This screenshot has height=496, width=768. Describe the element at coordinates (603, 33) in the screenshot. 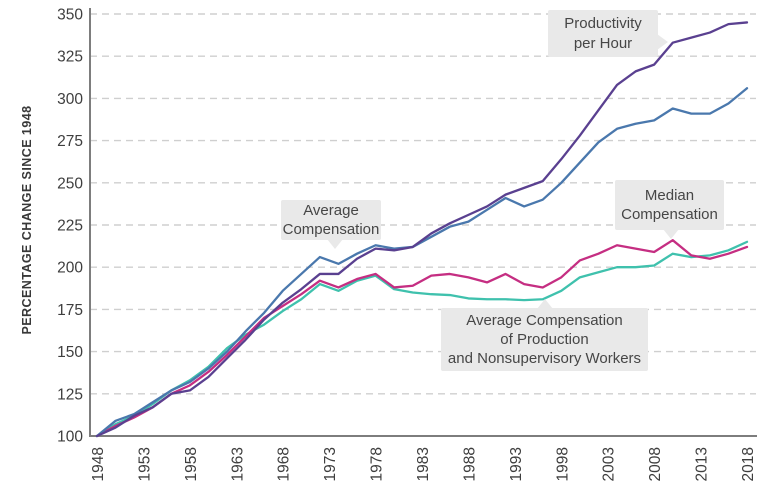

I see `annotation-productivity-label: Productivity per Hour` at that location.